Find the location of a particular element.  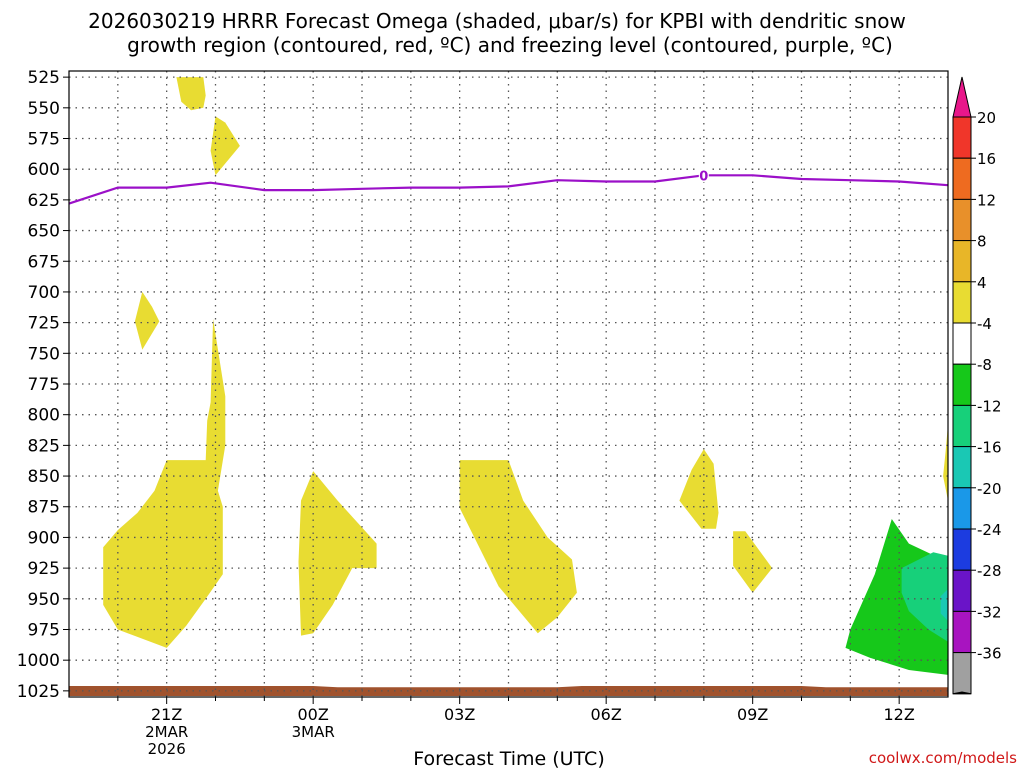

colorbar-label: -8 is located at coordinates (984, 365).